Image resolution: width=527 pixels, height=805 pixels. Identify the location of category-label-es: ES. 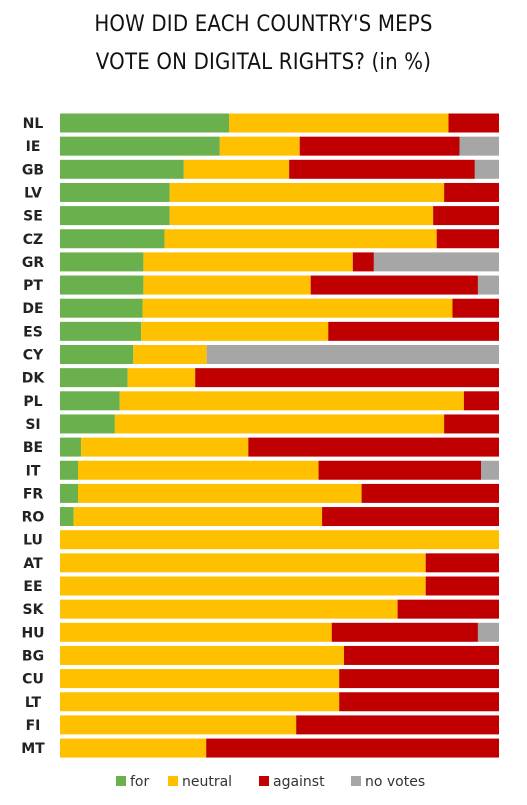
(33, 332).